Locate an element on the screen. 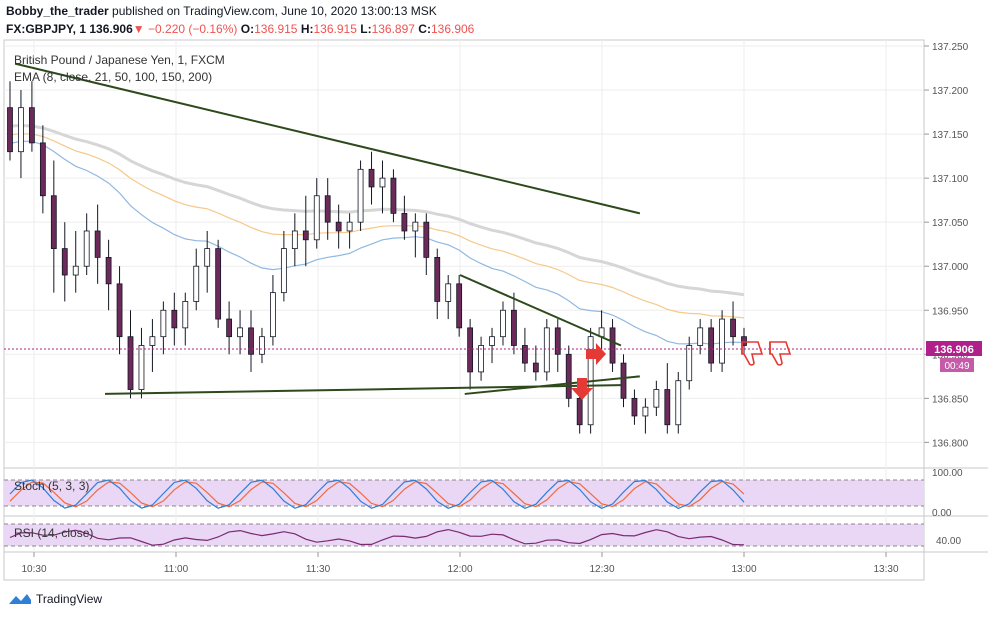 The image size is (988, 618). price-tick-label: 136.850 is located at coordinates (950, 399).